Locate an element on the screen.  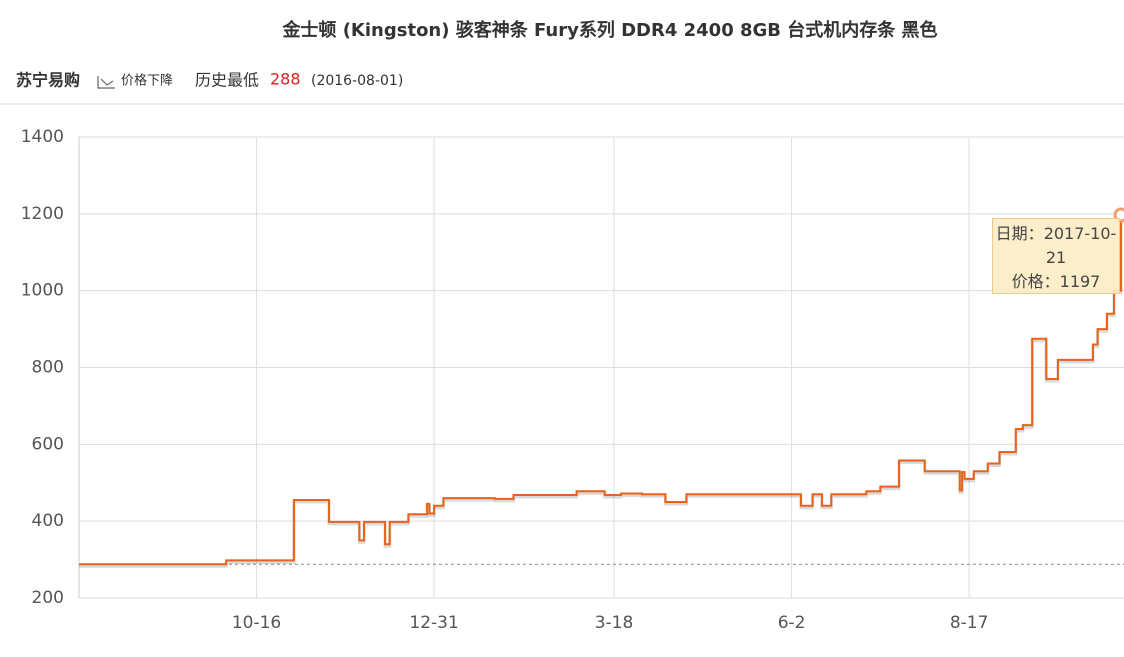
y-tick-label: 800 is located at coordinates (48, 368).